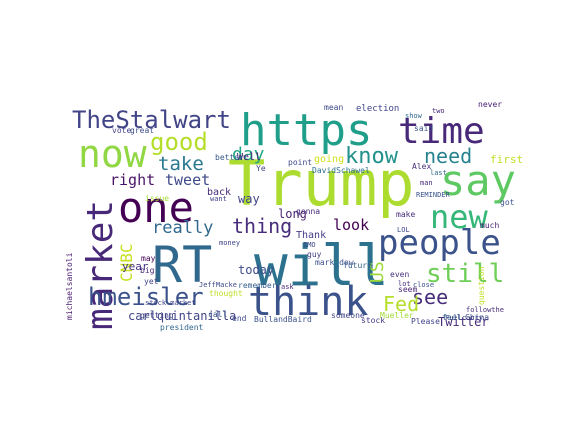 This screenshot has width=576, height=432. Describe the element at coordinates (414, 116) in the screenshot. I see `word-show: show` at that location.